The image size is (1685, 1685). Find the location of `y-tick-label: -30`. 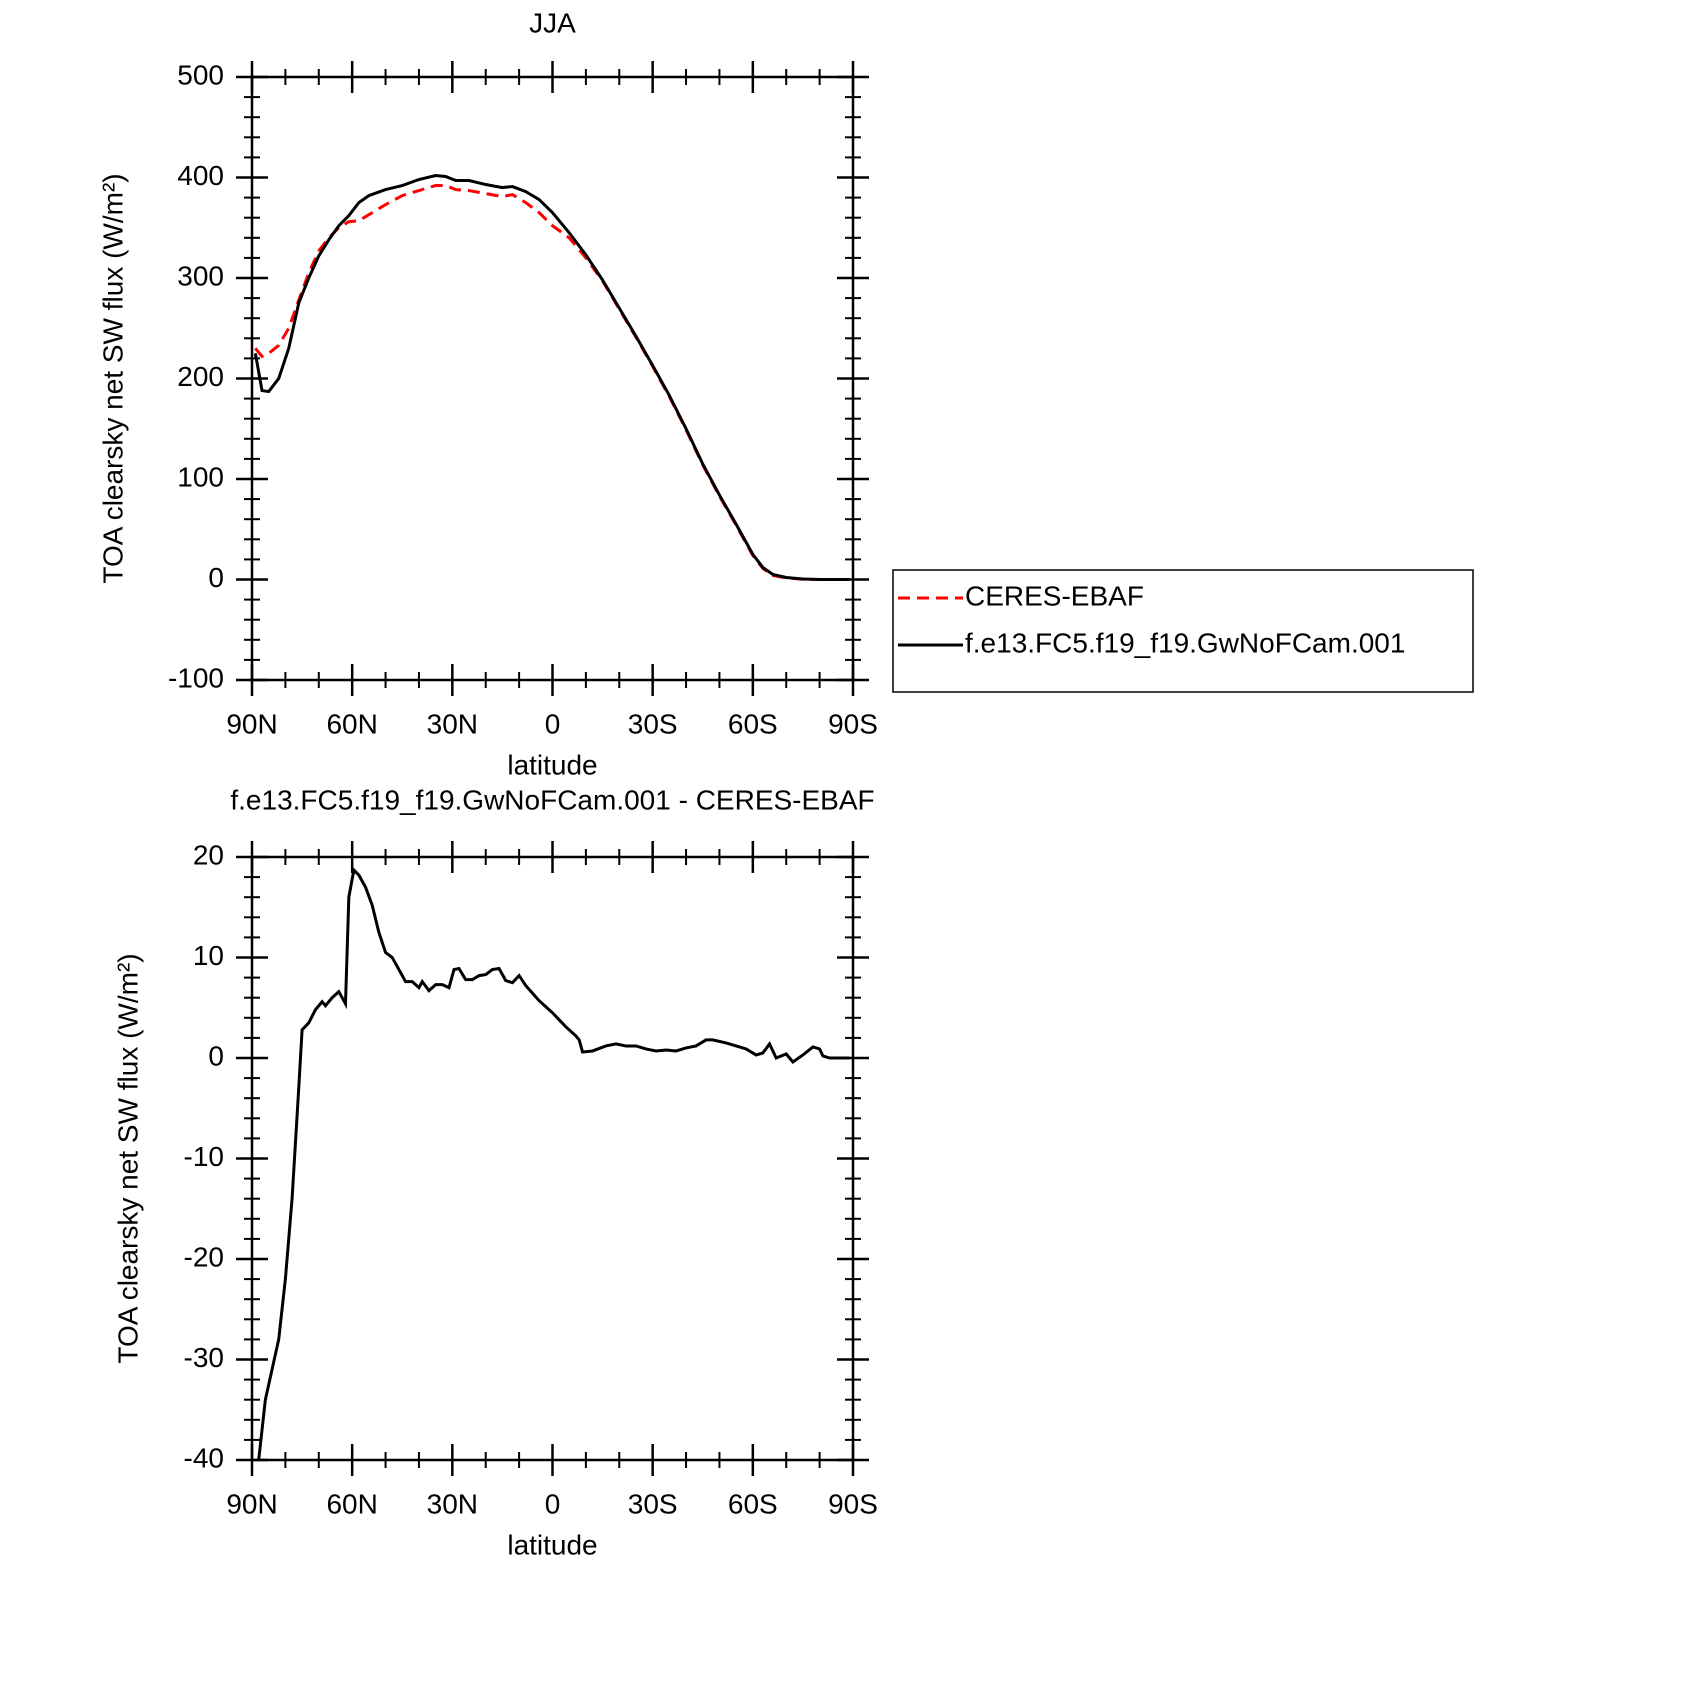

y-tick-label: -30 is located at coordinates (204, 1357).